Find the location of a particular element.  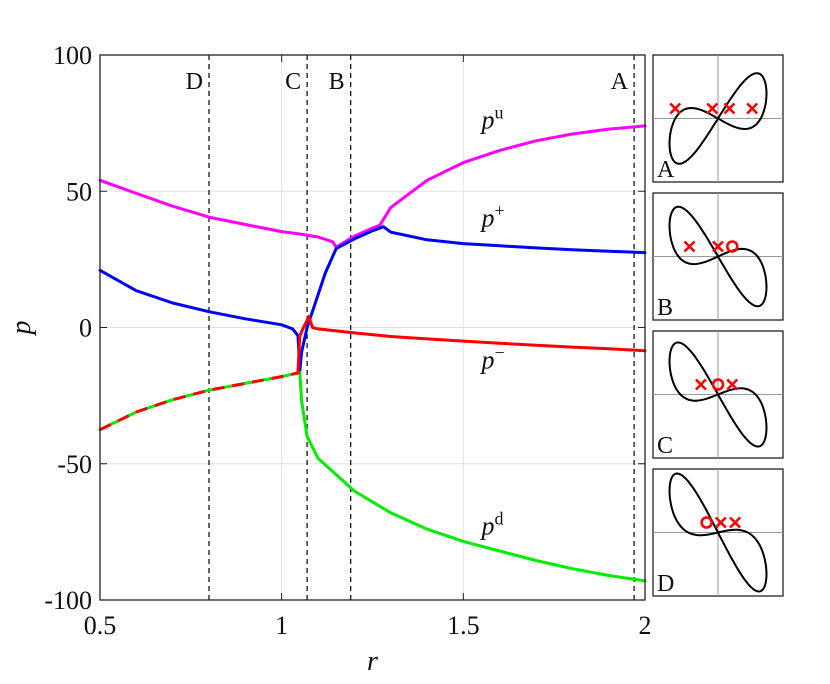

y-tick-label: 0 is located at coordinates (85, 328).